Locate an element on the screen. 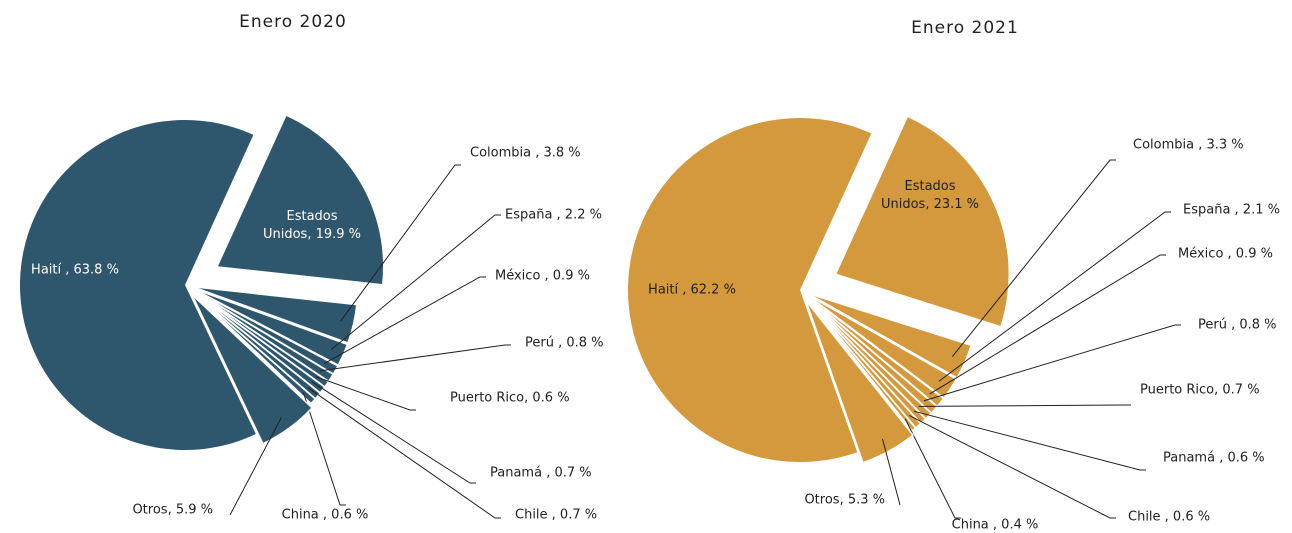 The width and height of the screenshot is (1292, 533). slice-label: España , 2.2 % is located at coordinates (553, 215).